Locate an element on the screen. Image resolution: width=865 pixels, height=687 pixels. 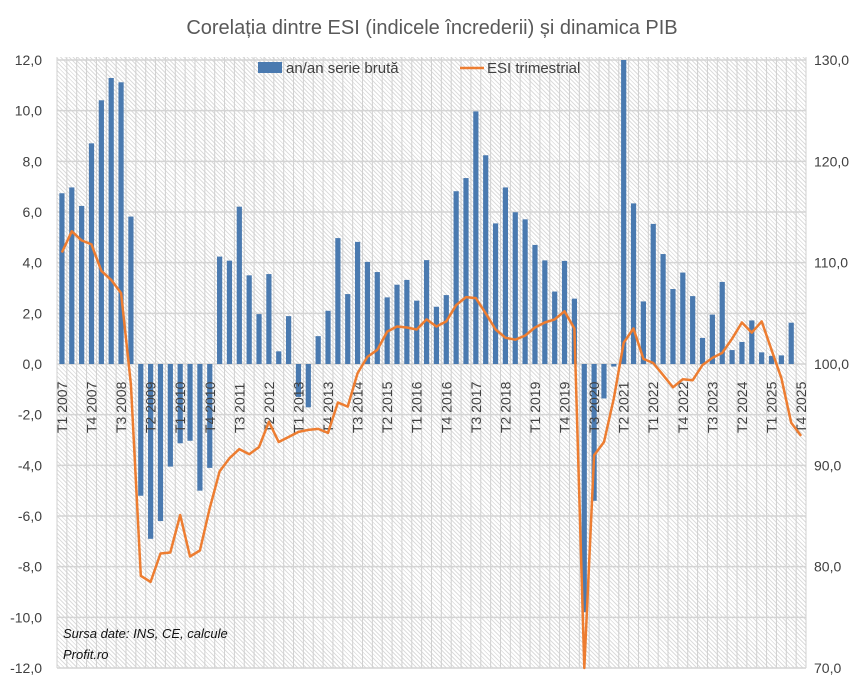
right-tick-label: 100,0 is located at coordinates (831, 364).